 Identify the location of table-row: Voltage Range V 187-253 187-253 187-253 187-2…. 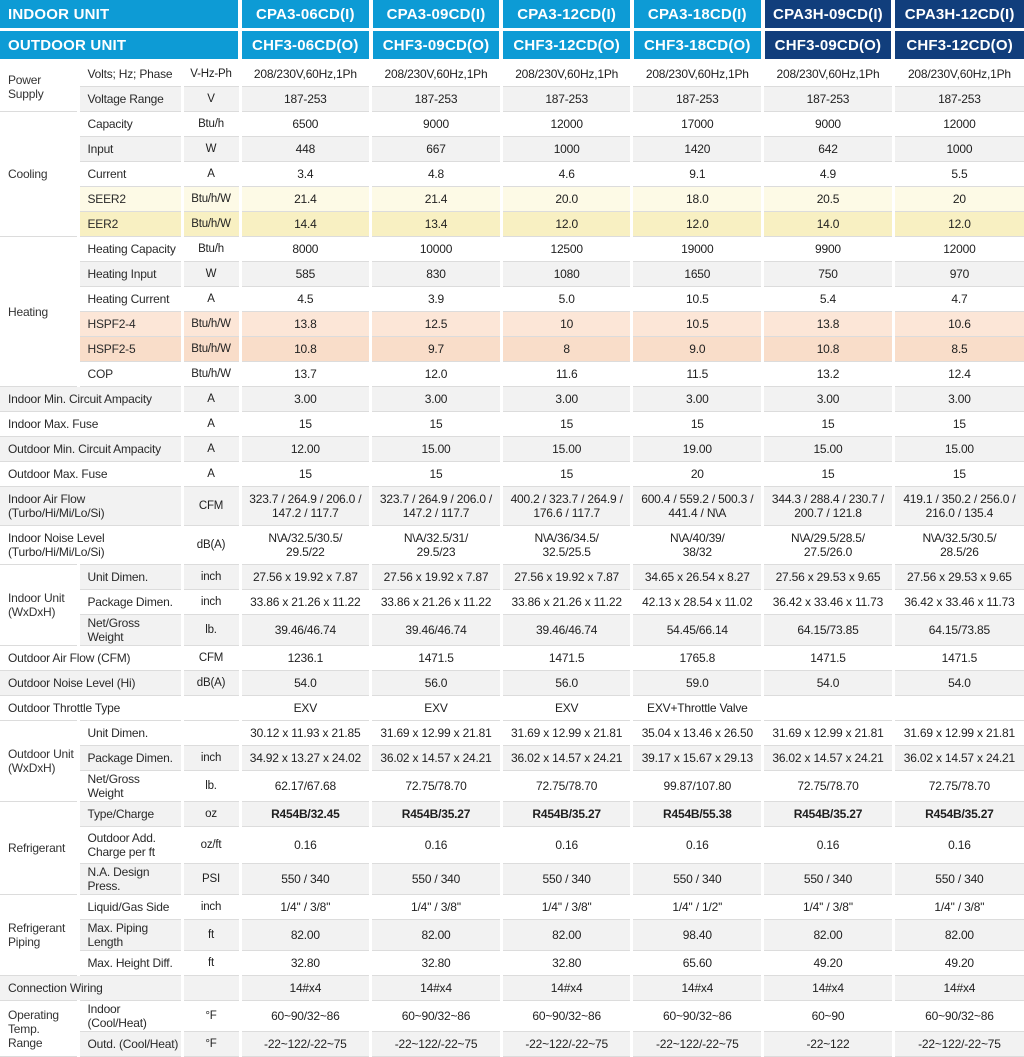
(512, 99).